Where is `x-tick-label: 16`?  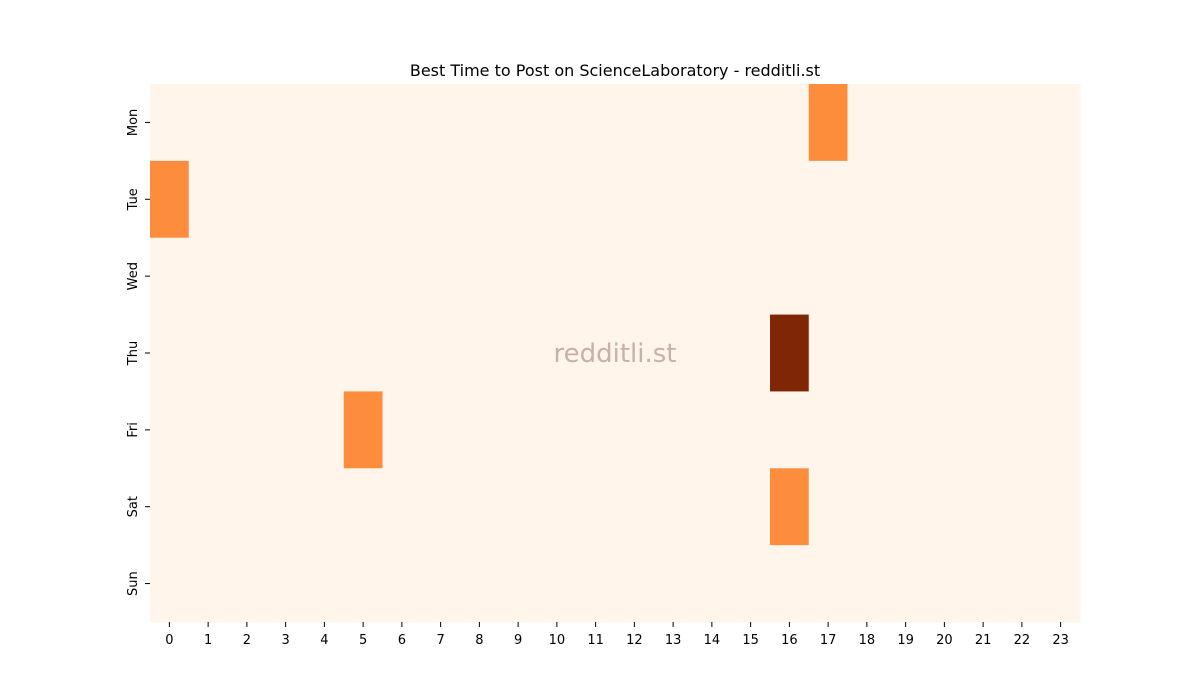
x-tick-label: 16 is located at coordinates (789, 640).